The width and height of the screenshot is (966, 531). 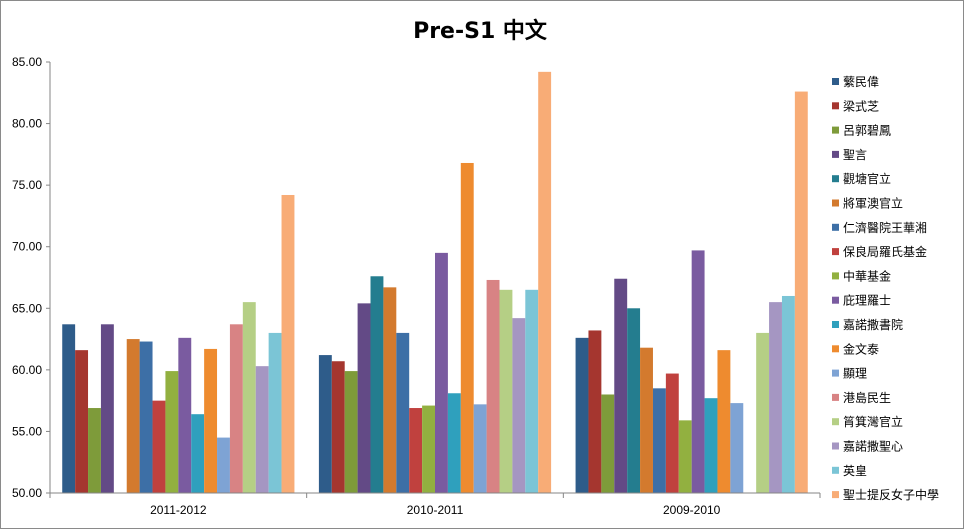 What do you see at coordinates (867, 397) in the screenshot?
I see `legend-label: 港島民生` at bounding box center [867, 397].